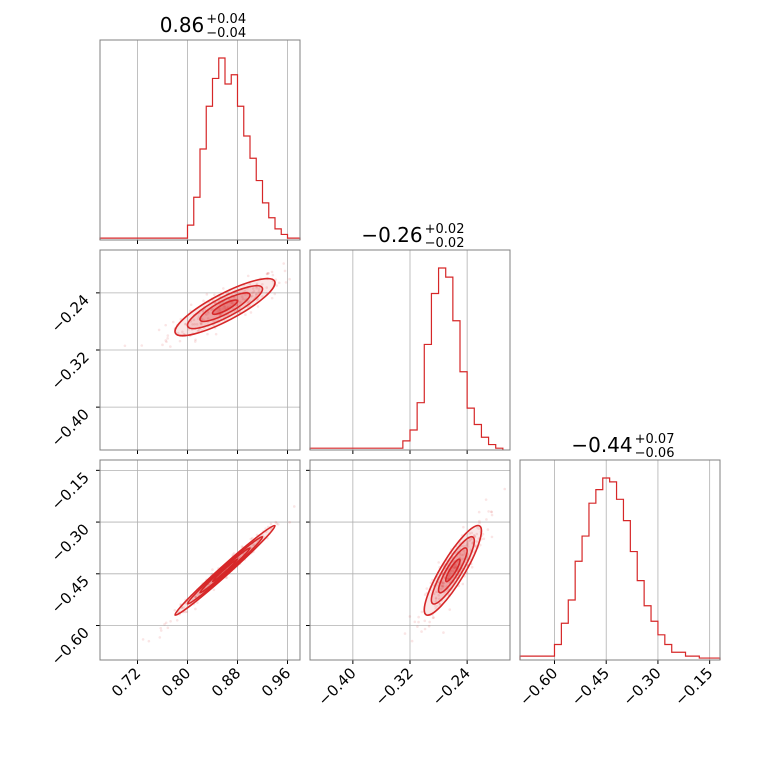 This screenshot has height=760, width=760. What do you see at coordinates (451, 686) in the screenshot?
I see `x-tick-label: −0.24` at bounding box center [451, 686].